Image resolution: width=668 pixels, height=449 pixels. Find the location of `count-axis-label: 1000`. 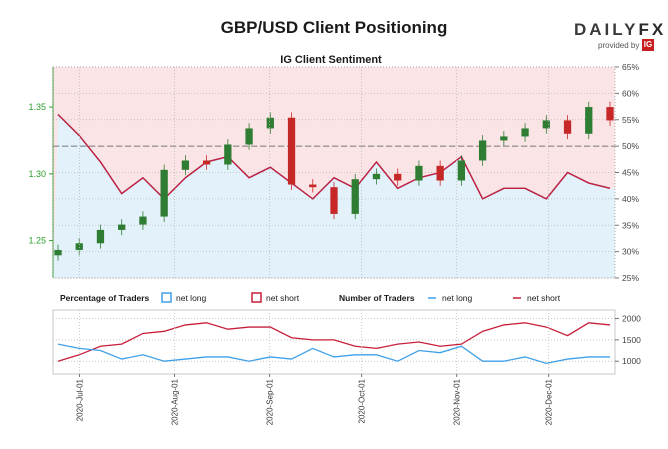

count-axis-label: 1000 is located at coordinates (631, 361).